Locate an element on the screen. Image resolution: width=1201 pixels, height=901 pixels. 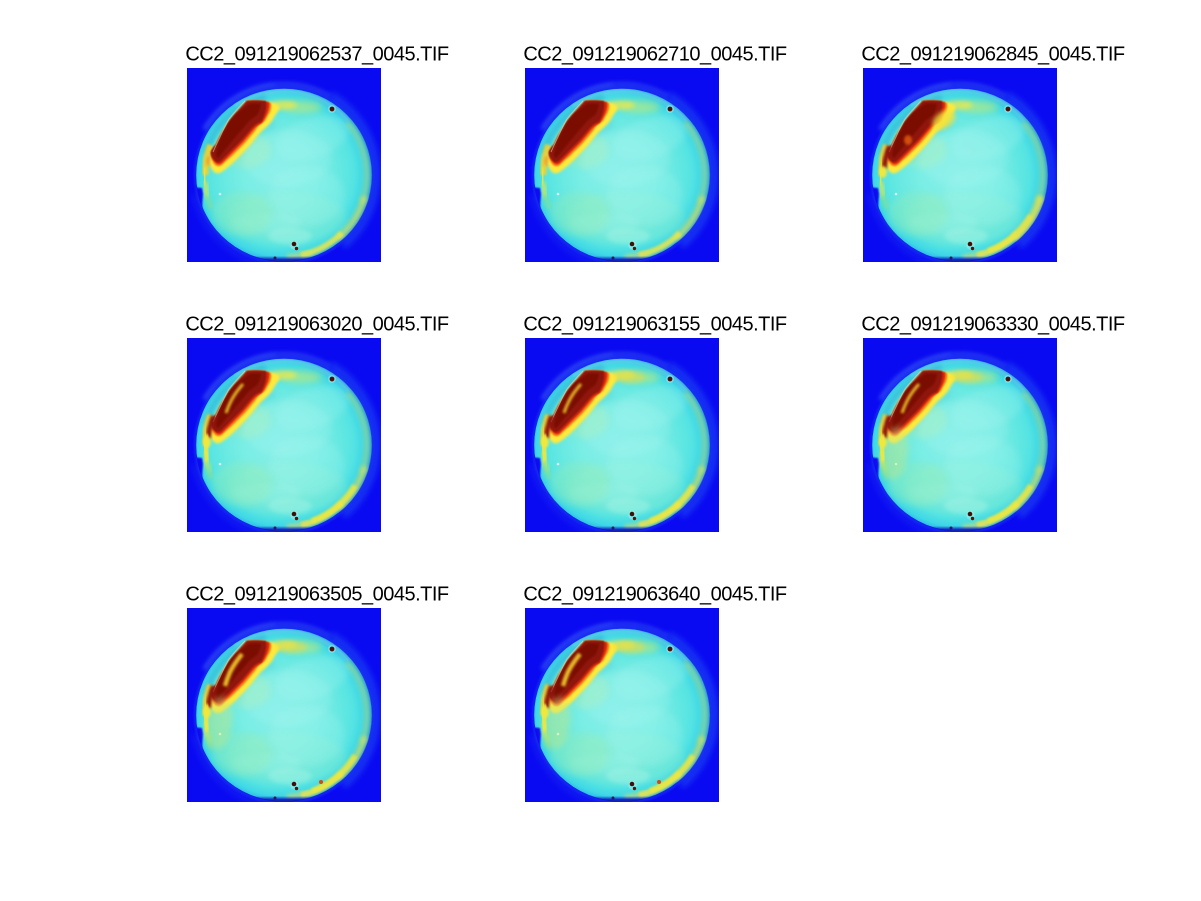
svg-text: CC2_091219062537_0045.TIF is located at coordinates (317, 55).